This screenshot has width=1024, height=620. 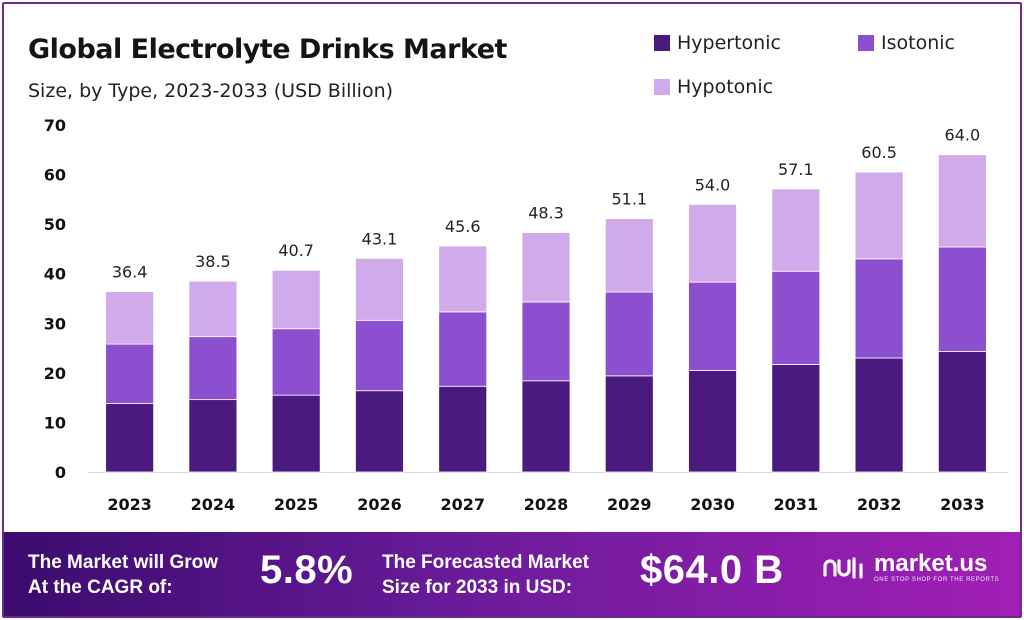 What do you see at coordinates (379, 289) in the screenshot?
I see `bar-segment-hypotonic-2026` at bounding box center [379, 289].